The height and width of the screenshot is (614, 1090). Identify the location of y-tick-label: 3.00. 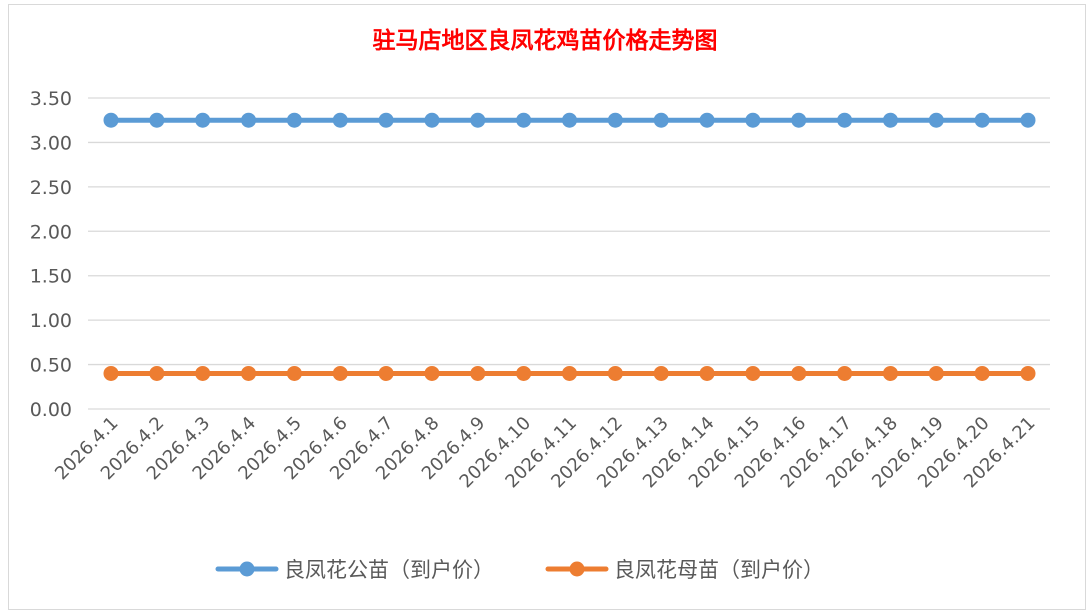
(51, 143).